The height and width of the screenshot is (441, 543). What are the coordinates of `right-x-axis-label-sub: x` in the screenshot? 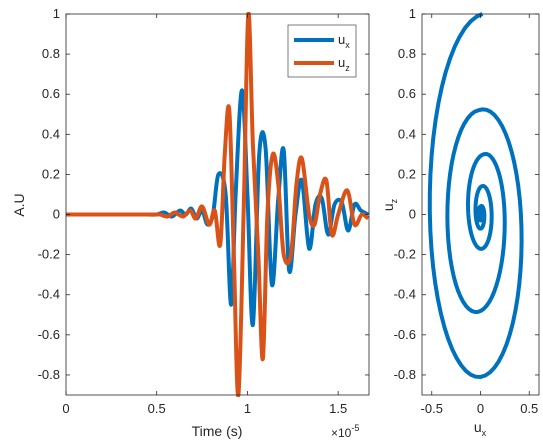 It's located at (484, 433).